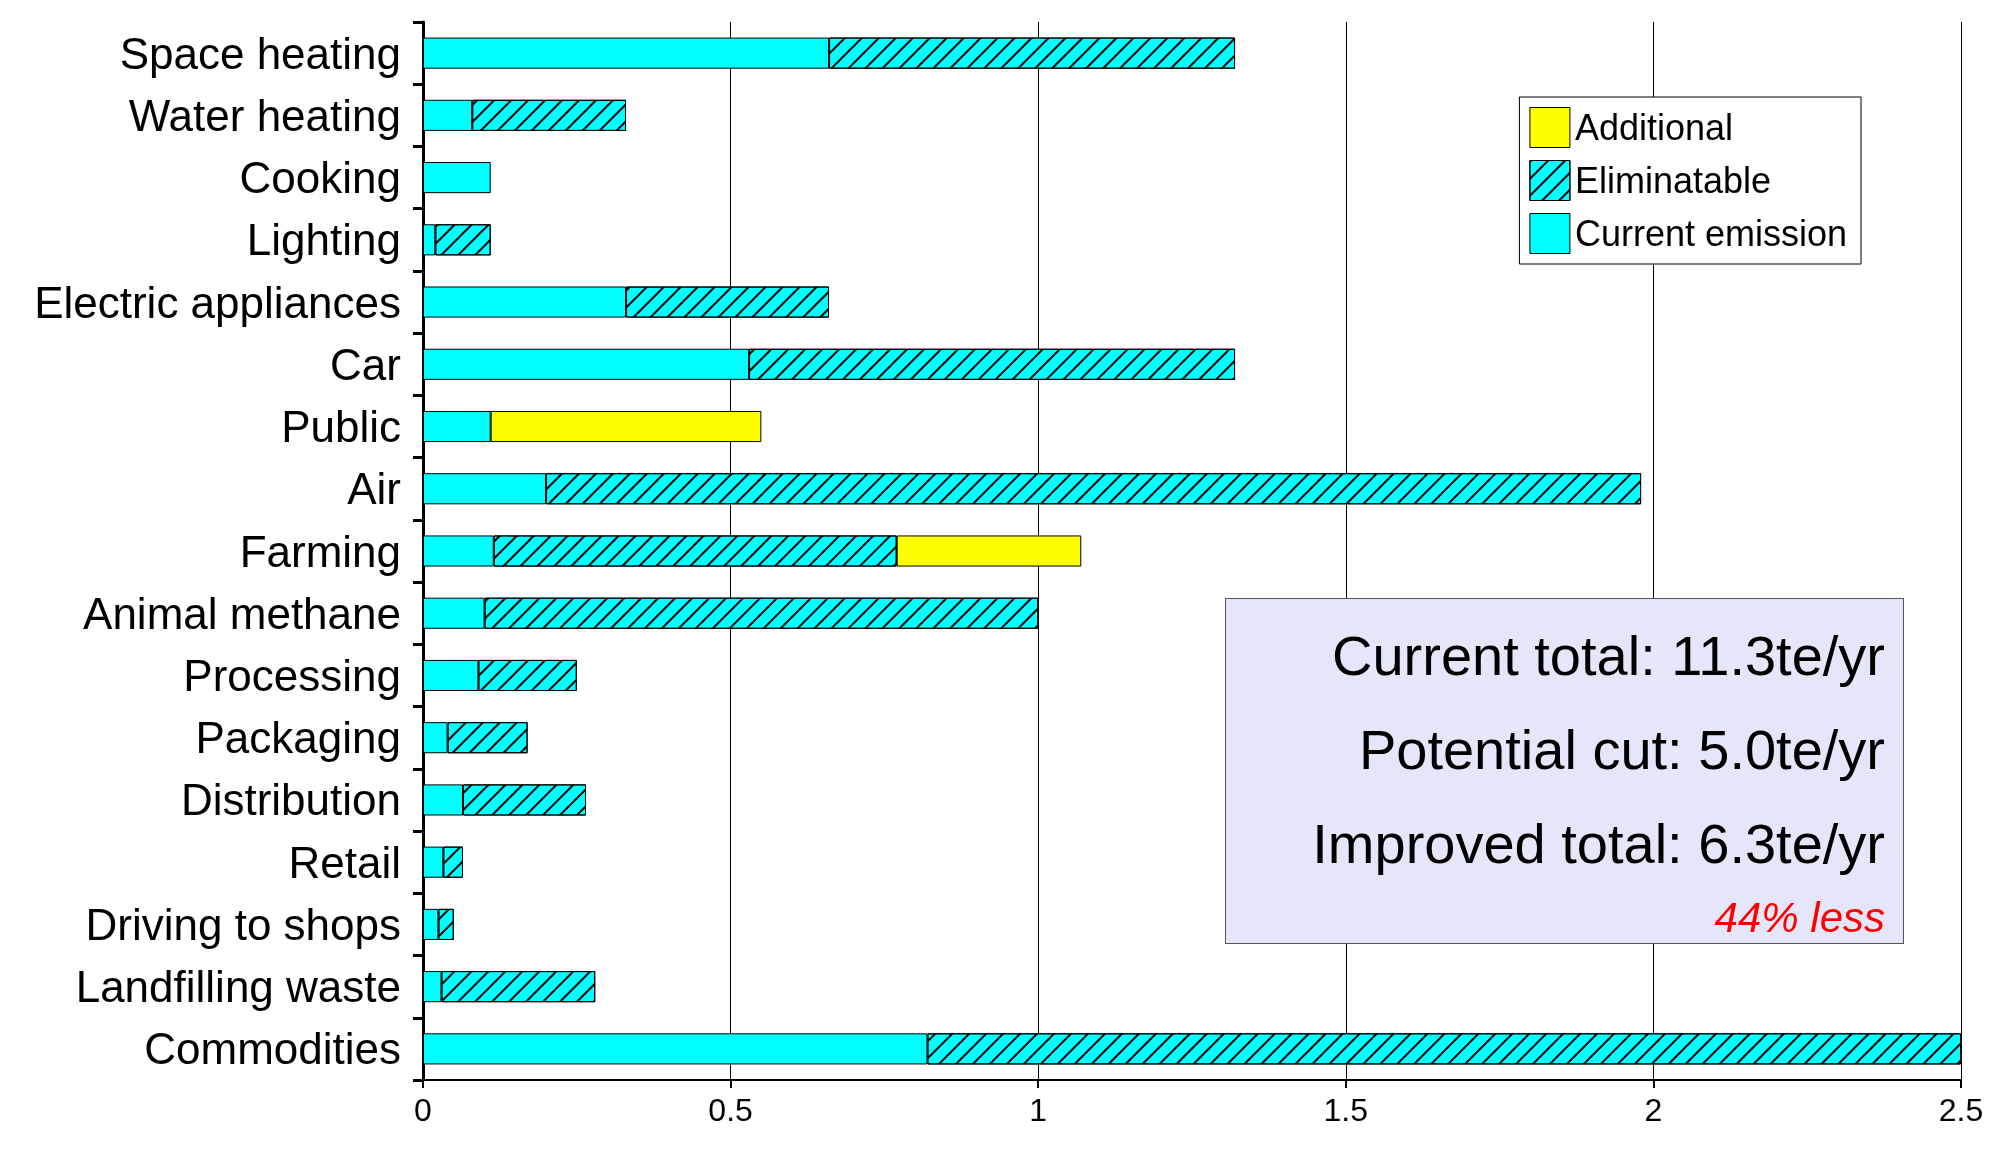  Describe the element at coordinates (341, 427) in the screenshot. I see `y-tick-label: Public` at that location.